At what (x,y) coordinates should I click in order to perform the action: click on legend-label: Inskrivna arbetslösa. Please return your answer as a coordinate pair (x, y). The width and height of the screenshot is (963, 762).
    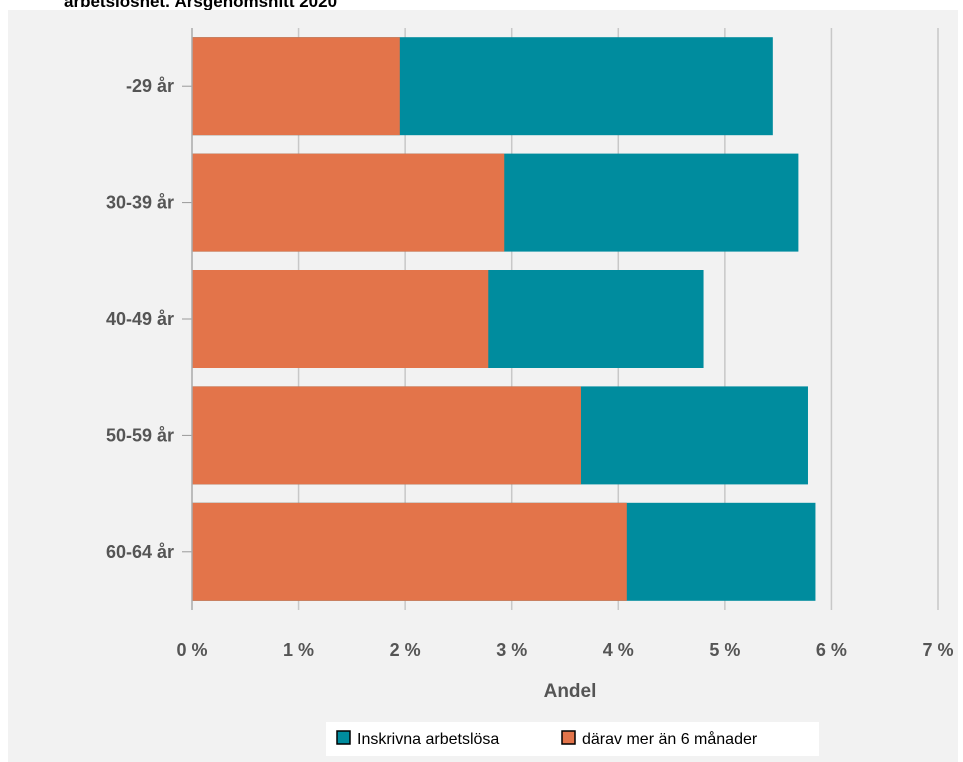
    Looking at the image, I should click on (428, 739).